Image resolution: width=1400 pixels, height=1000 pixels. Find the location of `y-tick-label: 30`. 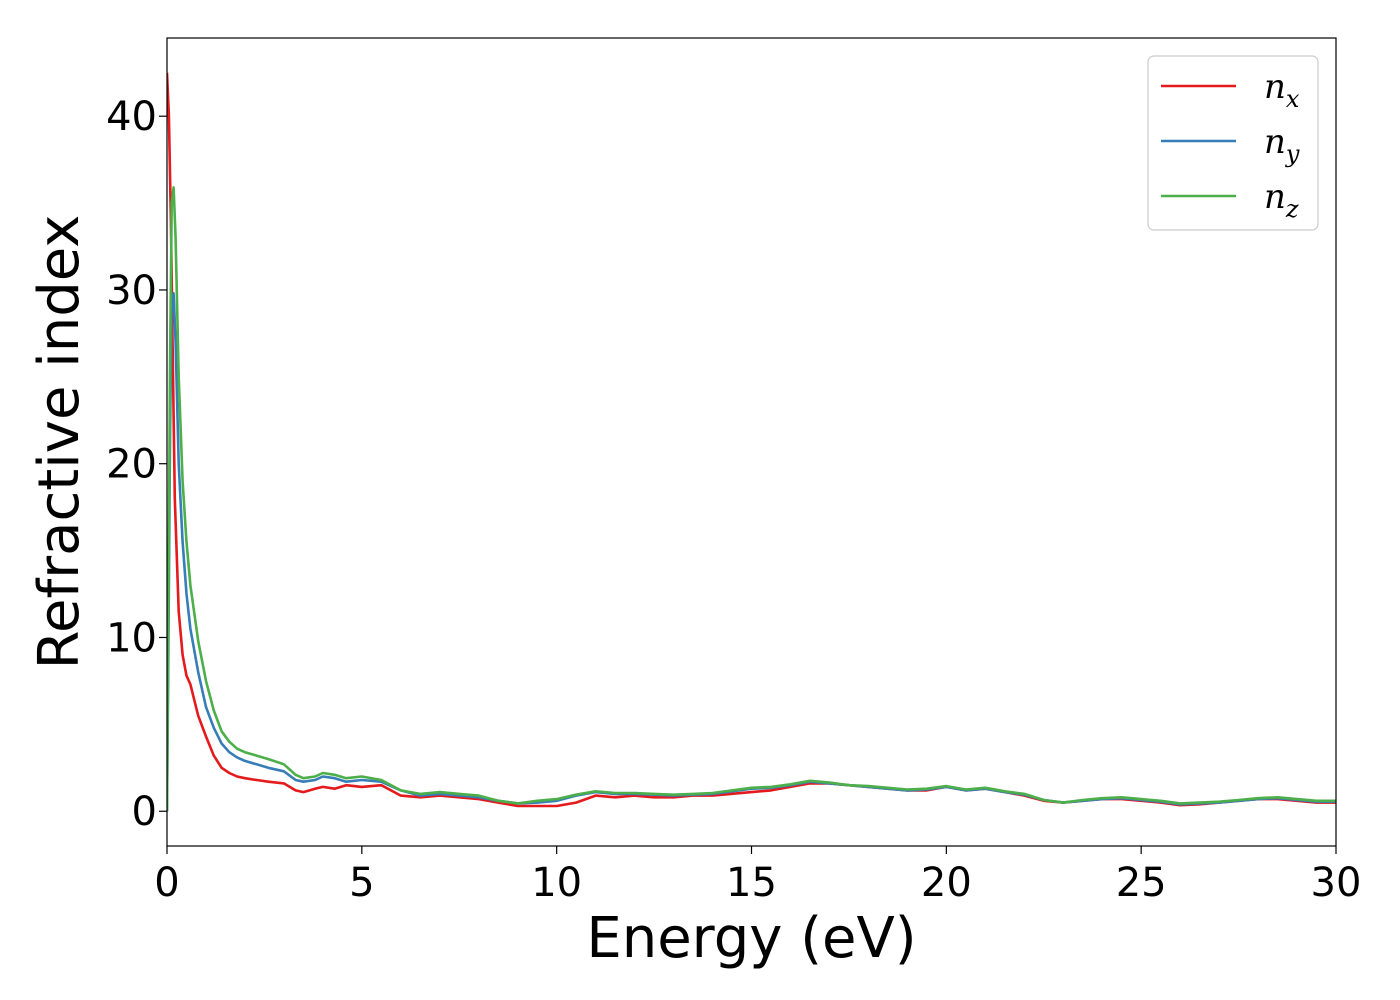

y-tick-label: 30 is located at coordinates (131, 291).